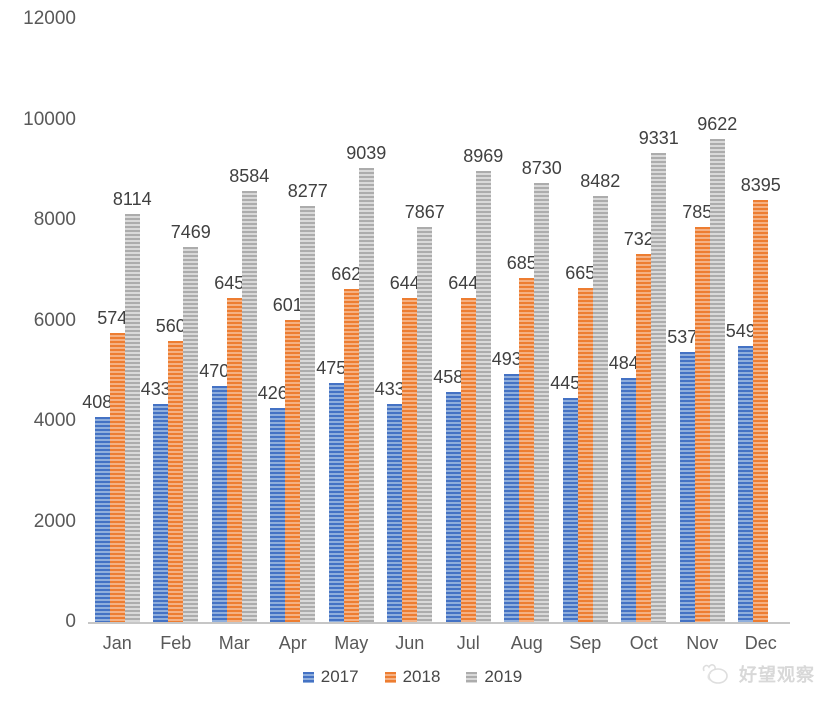 This screenshot has height=711, width=825. What do you see at coordinates (366, 152) in the screenshot?
I see `data-label-2019-may: 9039` at bounding box center [366, 152].